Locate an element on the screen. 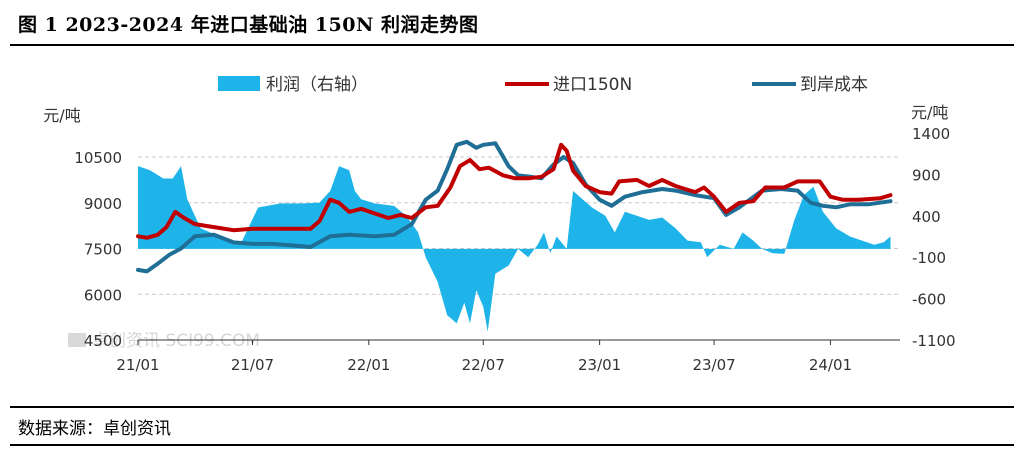 The height and width of the screenshot is (451, 1024). x-tick-label: 23/07 is located at coordinates (713, 365).